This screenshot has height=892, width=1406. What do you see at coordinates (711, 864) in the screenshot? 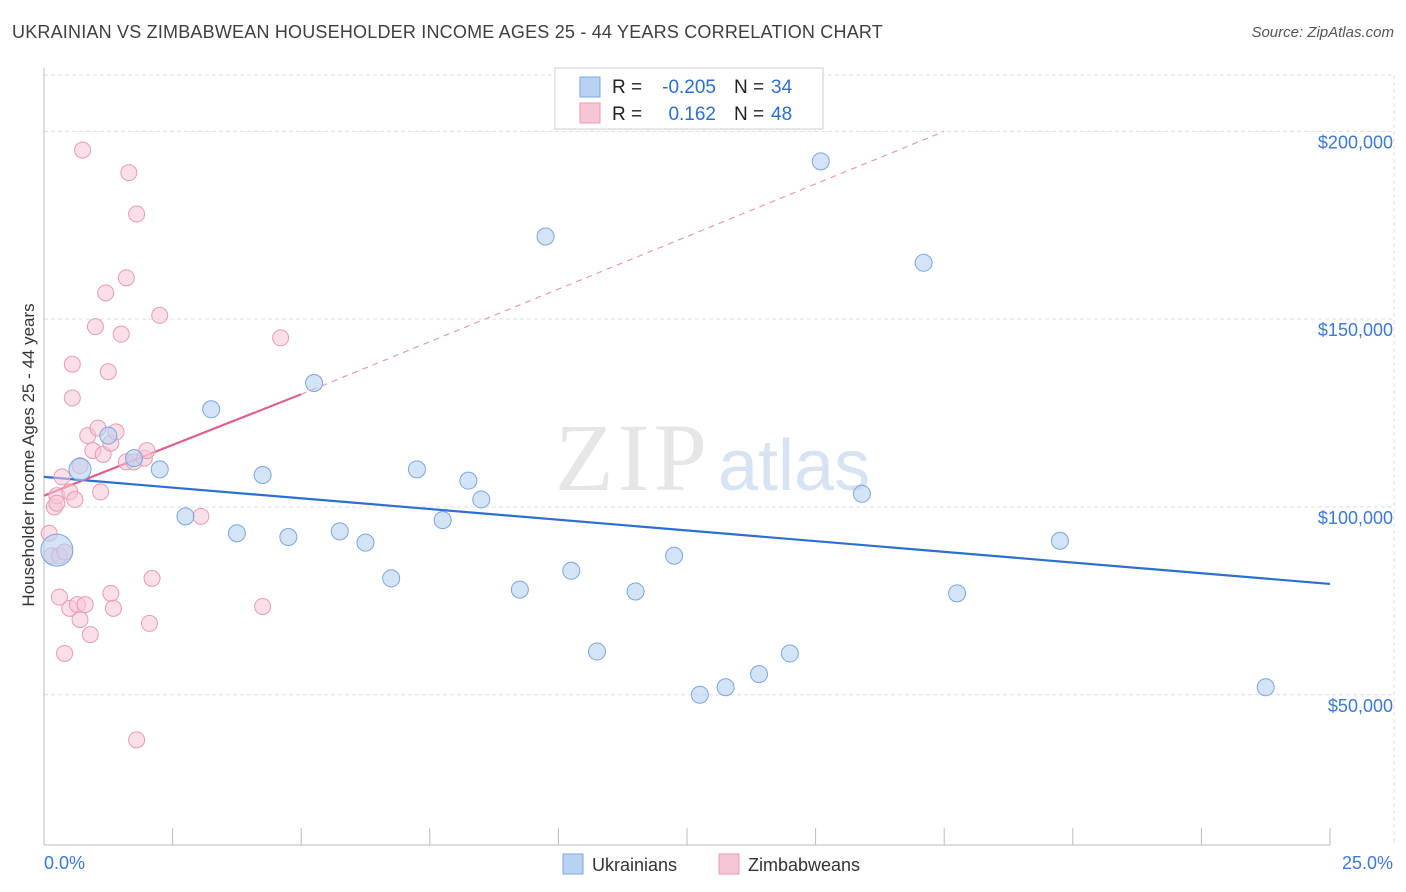
I see `series-legend: Ukrainians Zimbabweans` at bounding box center [711, 864].